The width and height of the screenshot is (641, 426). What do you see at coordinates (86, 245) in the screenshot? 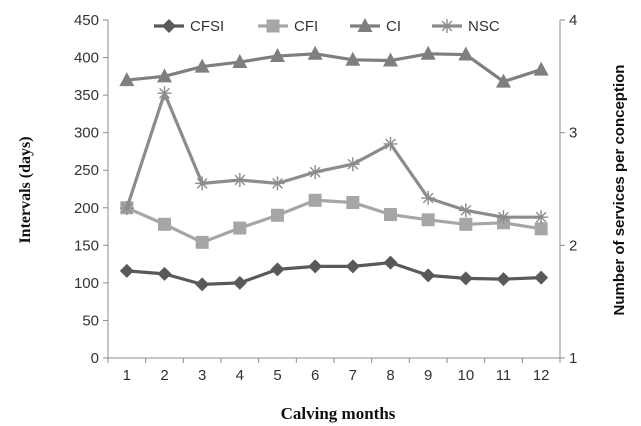
I see `y-tick-label: 150` at bounding box center [86, 245].